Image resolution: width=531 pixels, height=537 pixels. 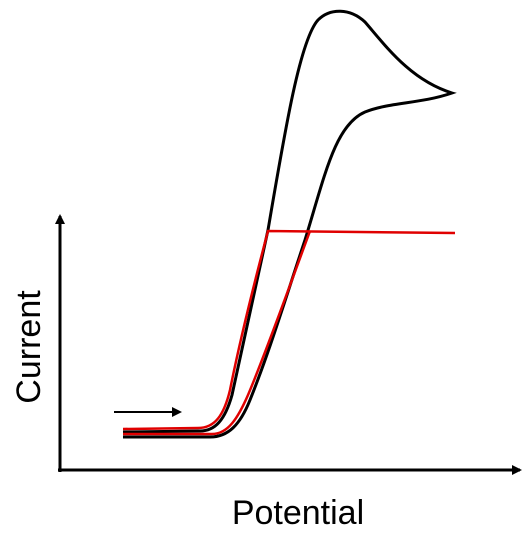 What do you see at coordinates (298, 513) in the screenshot?
I see `x-axis-label: Potential` at bounding box center [298, 513].